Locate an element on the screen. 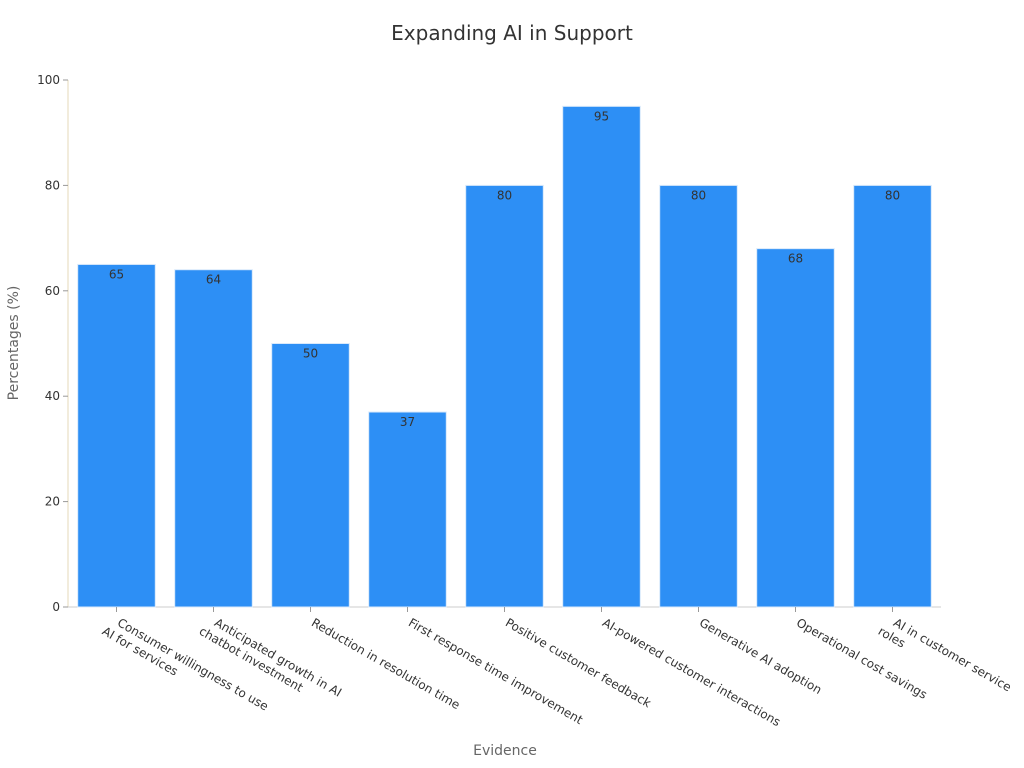  x-tick-label: AI in customer serviceroles is located at coordinates (945, 659).